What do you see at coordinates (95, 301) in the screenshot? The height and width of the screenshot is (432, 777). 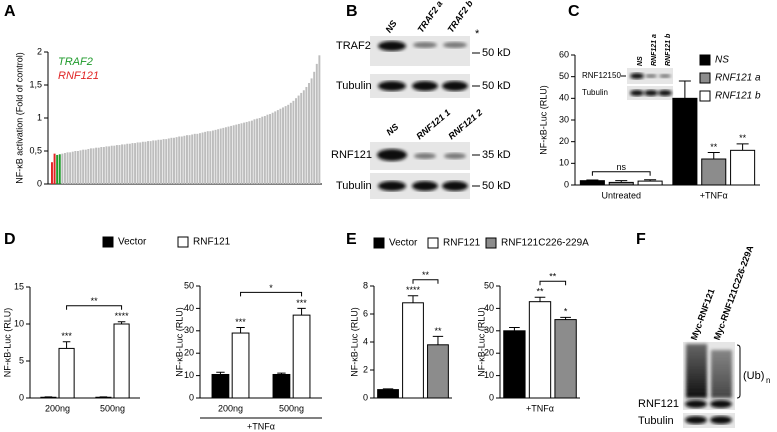 I see `significance: **` at bounding box center [95, 301].